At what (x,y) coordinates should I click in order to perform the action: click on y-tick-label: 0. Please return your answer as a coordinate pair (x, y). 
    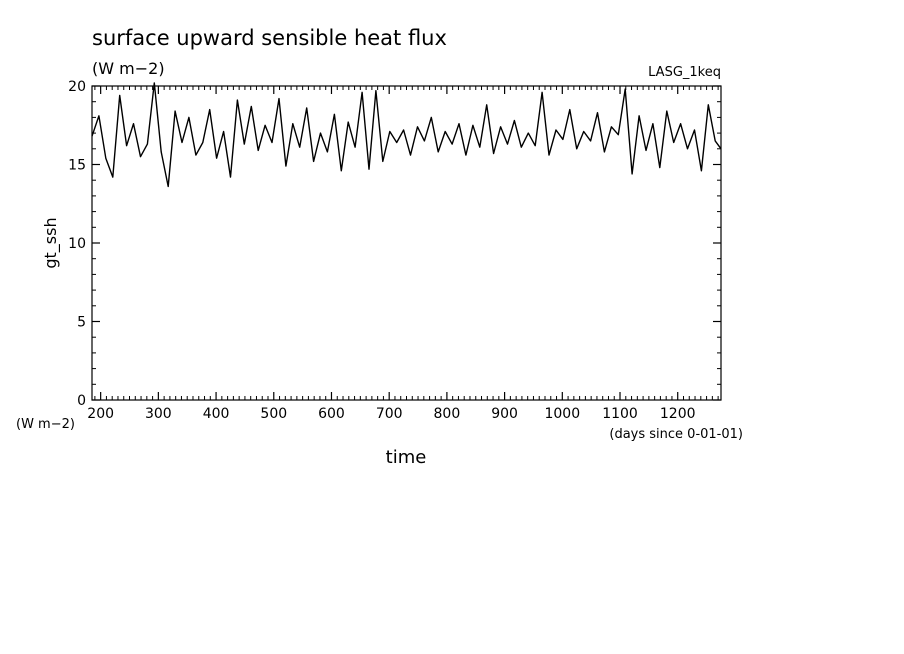
    Looking at the image, I should click on (81, 401).